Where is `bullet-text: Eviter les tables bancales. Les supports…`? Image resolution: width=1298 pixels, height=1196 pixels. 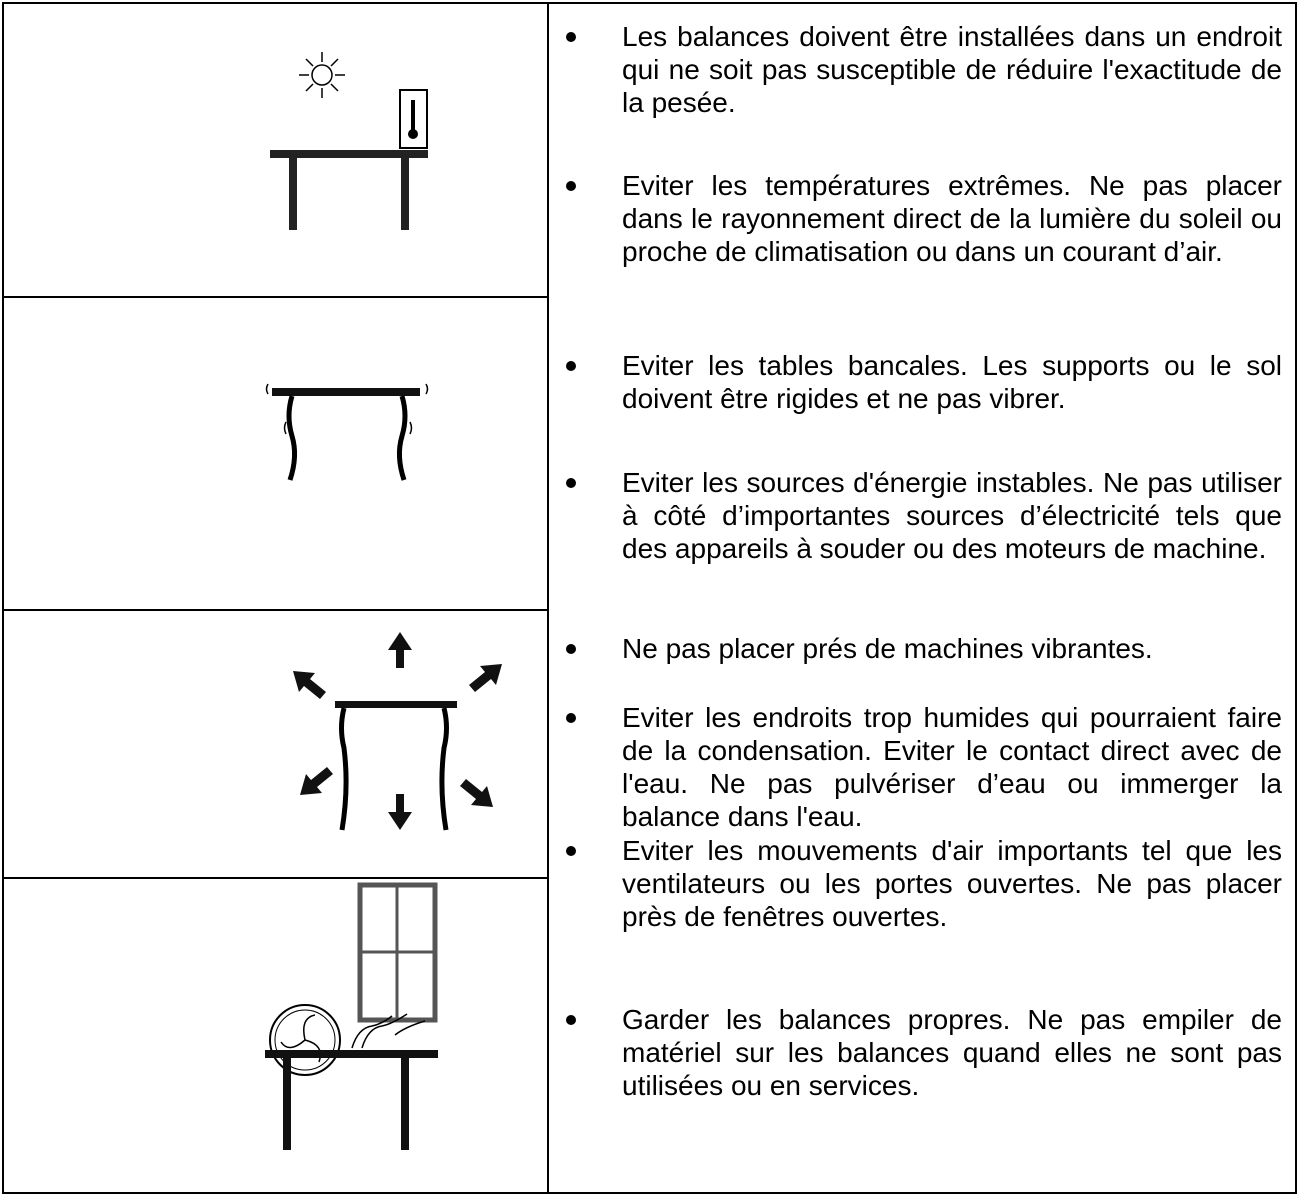 bullet-text: Eviter les tables bancales. Les supports… is located at coordinates (952, 382).